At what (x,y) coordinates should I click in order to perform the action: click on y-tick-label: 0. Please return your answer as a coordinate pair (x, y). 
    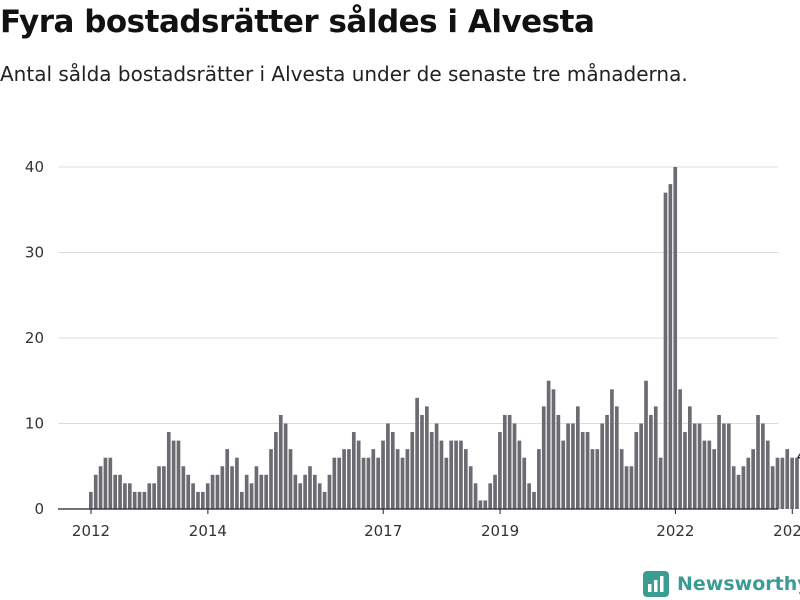
    Looking at the image, I should click on (39, 509).